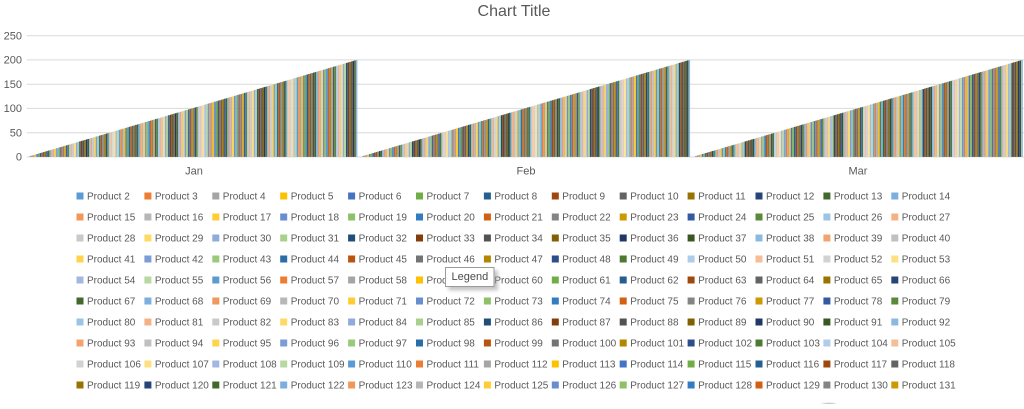 The height and width of the screenshot is (409, 1024). Describe the element at coordinates (182, 386) in the screenshot. I see `svg-text: Product 120` at that location.